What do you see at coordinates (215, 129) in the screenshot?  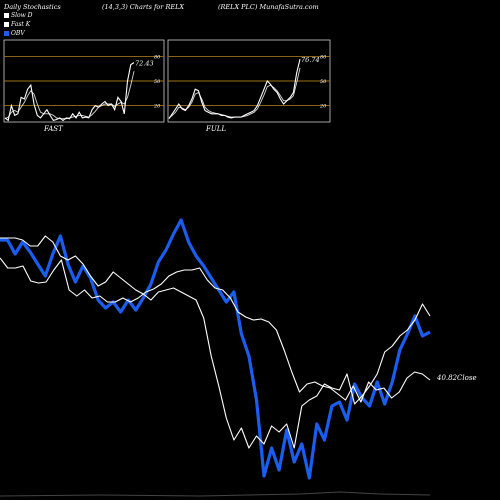 I see `panel-1-title: FULL` at bounding box center [215, 129].